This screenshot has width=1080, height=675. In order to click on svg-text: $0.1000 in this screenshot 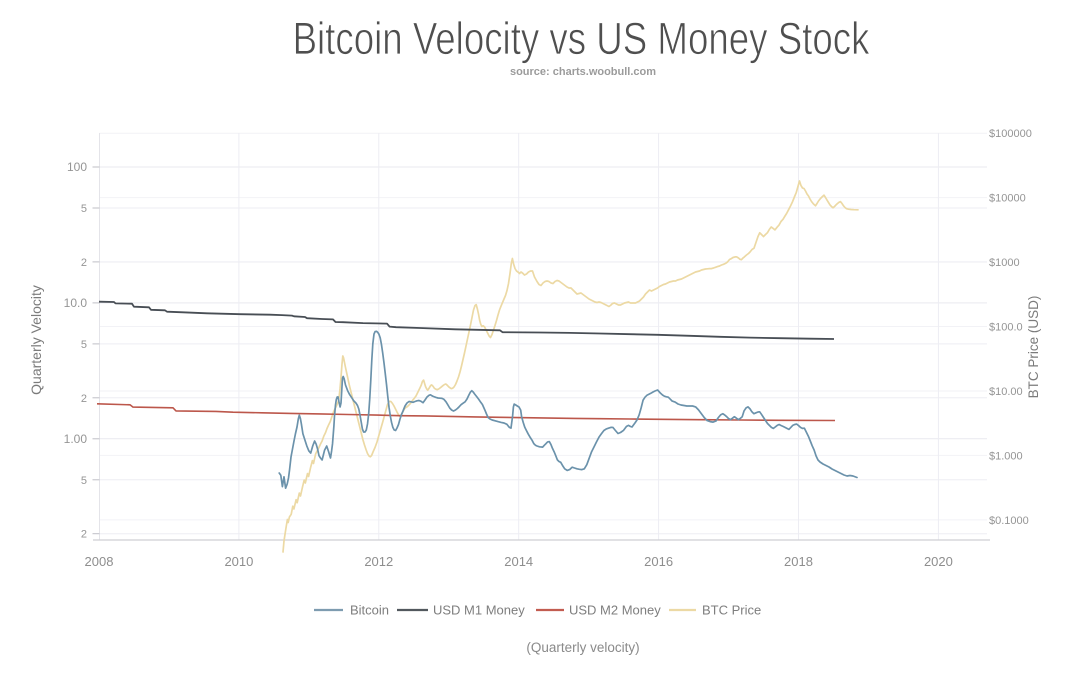, I will do `click(1009, 521)`.